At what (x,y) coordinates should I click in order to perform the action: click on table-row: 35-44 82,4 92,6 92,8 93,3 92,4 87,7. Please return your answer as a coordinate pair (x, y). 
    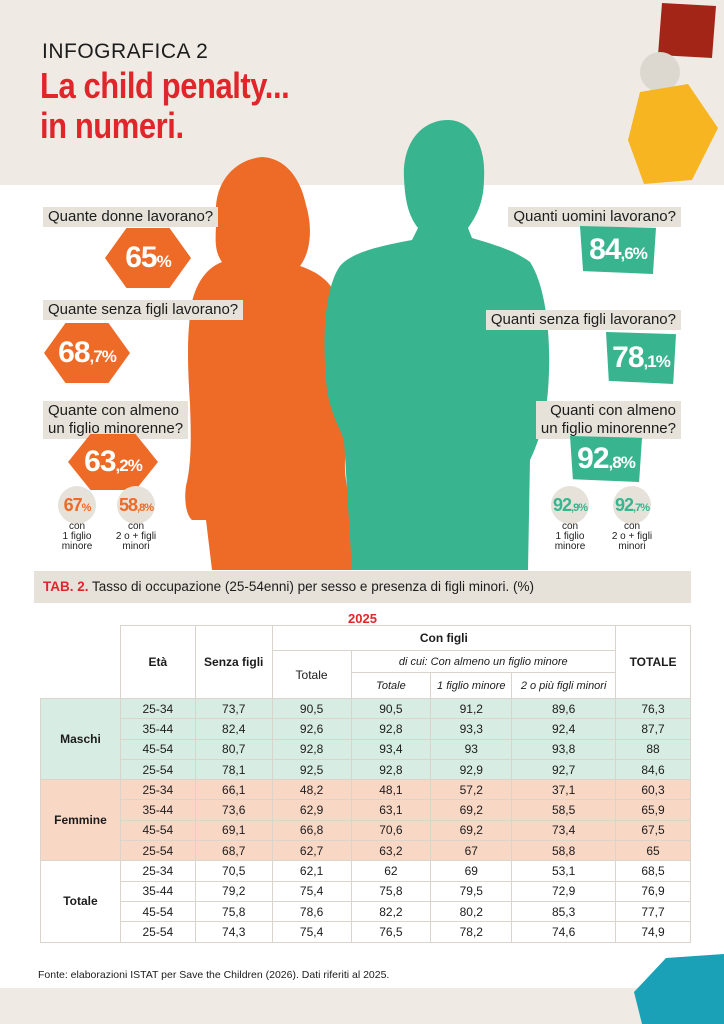
    Looking at the image, I should click on (366, 729).